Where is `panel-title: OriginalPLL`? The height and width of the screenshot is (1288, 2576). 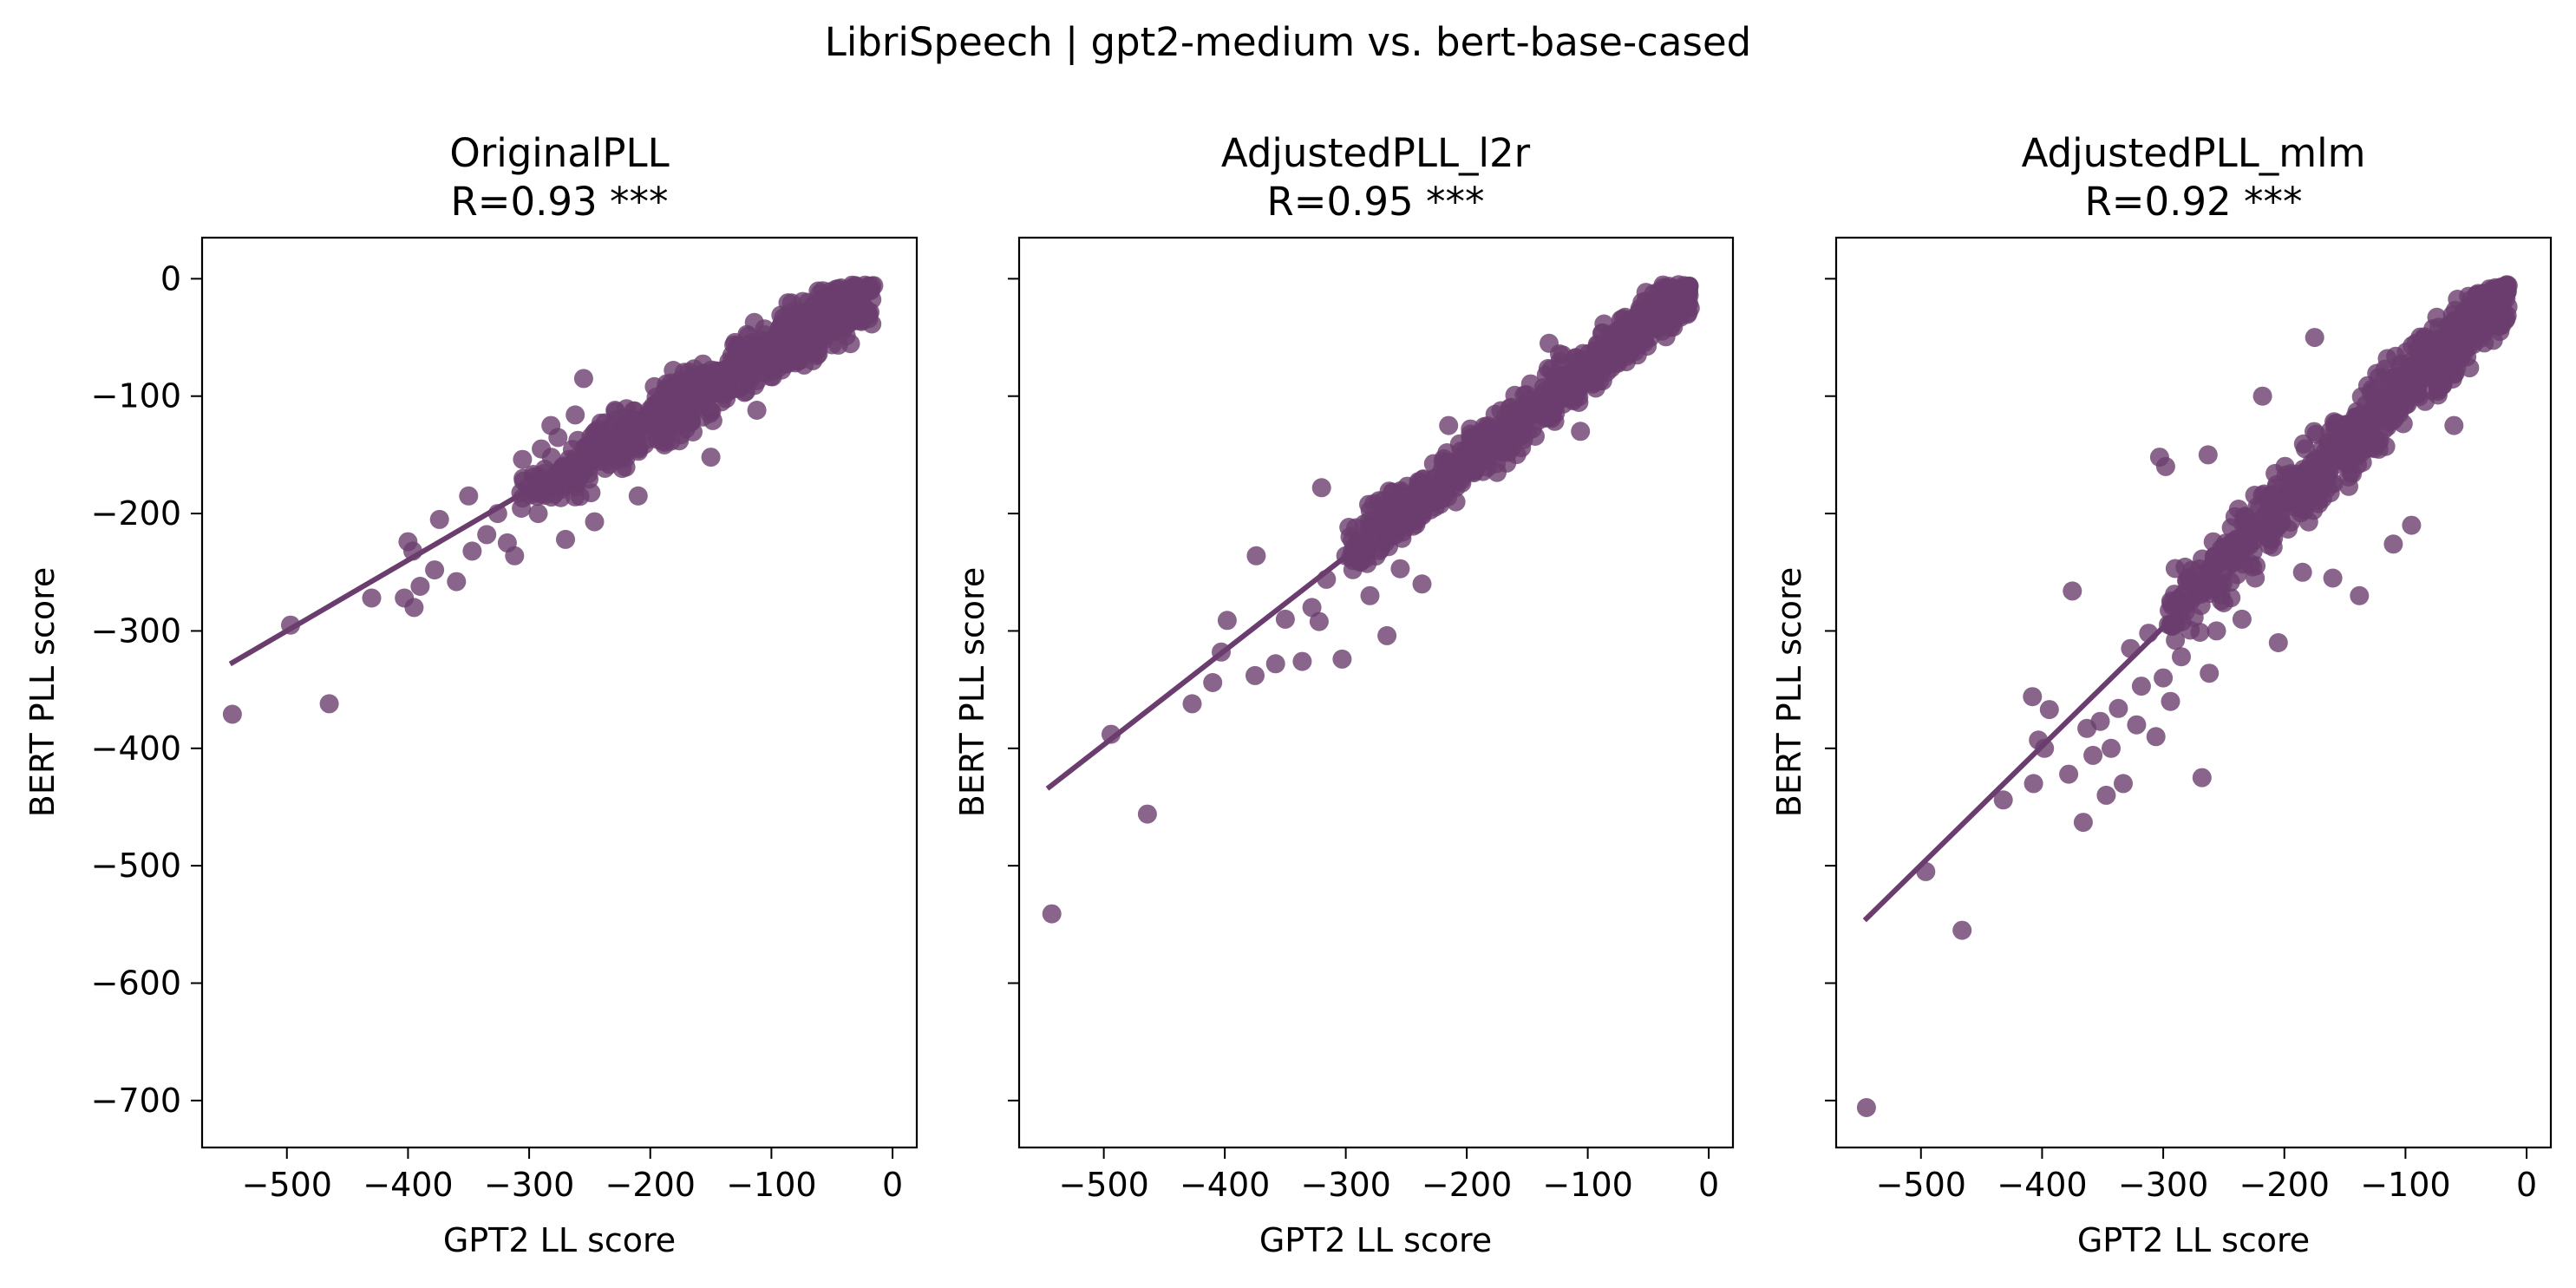 panel-title: OriginalPLL is located at coordinates (559, 153).